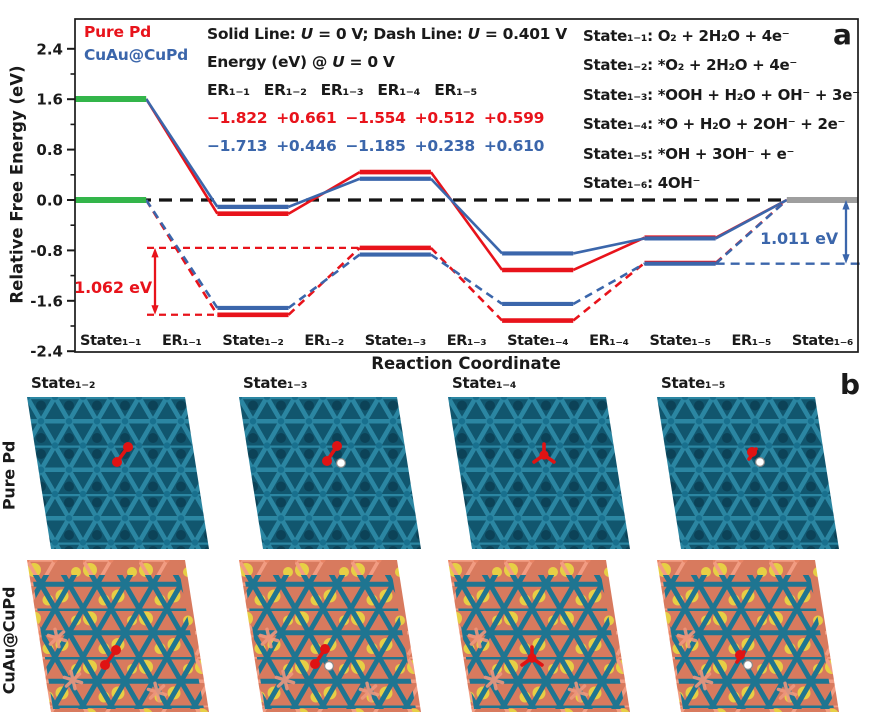 The image size is (885, 728). I want to click on svg-text: -1.6, so click(46, 301).